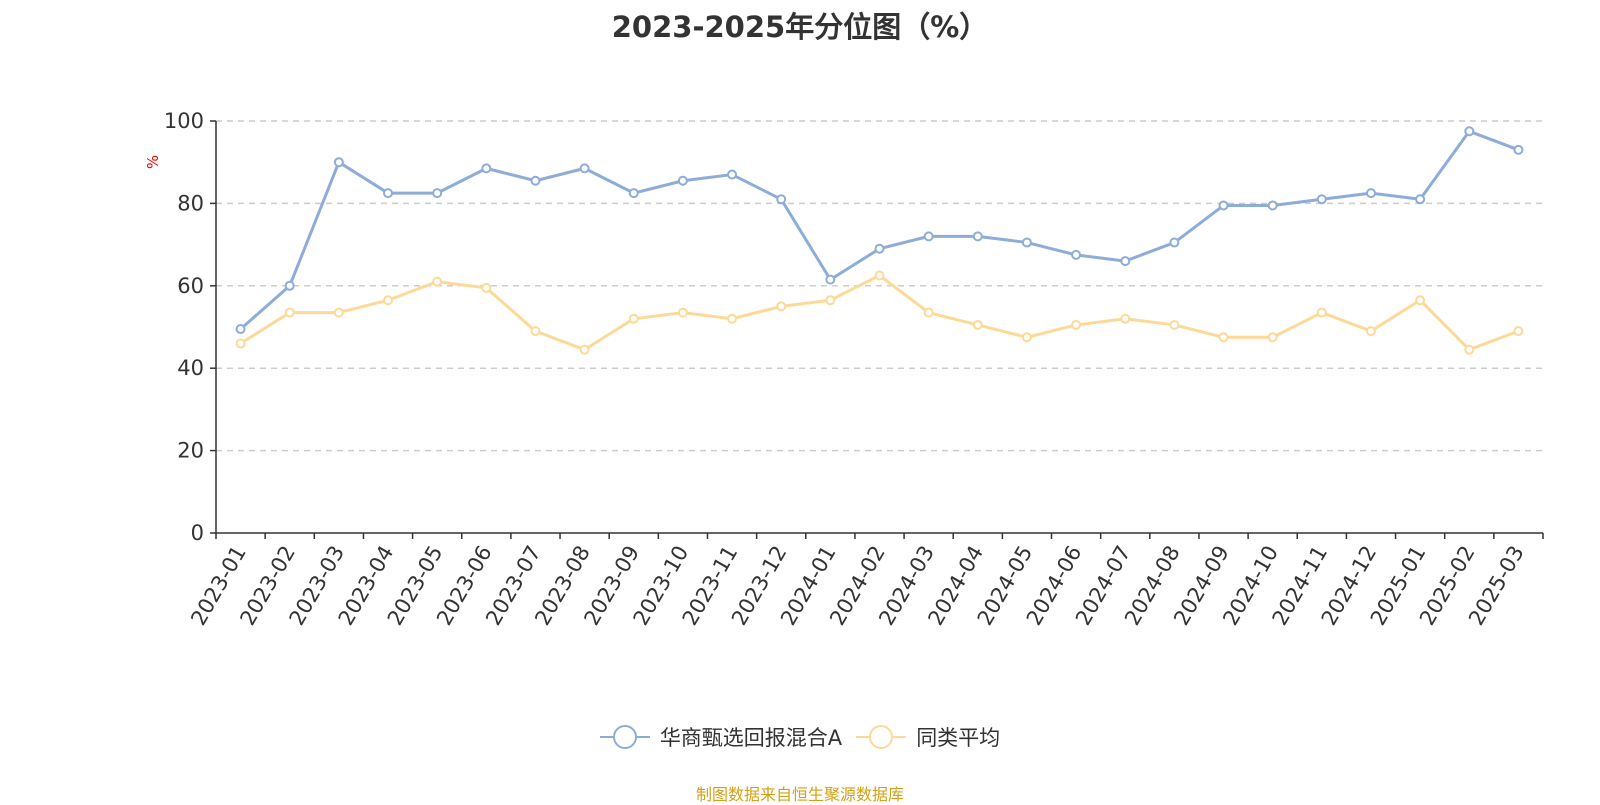 This screenshot has height=805, width=1600. Describe the element at coordinates (190, 286) in the screenshot. I see `y-tick-label: 60` at that location.